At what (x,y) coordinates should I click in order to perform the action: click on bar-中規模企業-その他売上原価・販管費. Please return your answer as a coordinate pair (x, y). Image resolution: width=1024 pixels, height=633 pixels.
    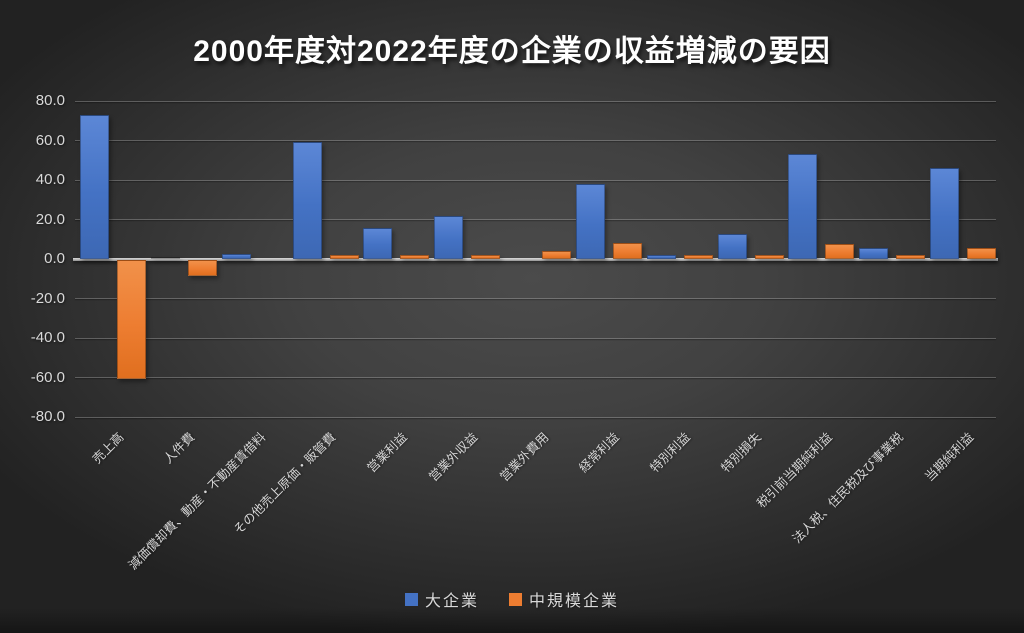
    Looking at the image, I should click on (344, 257).